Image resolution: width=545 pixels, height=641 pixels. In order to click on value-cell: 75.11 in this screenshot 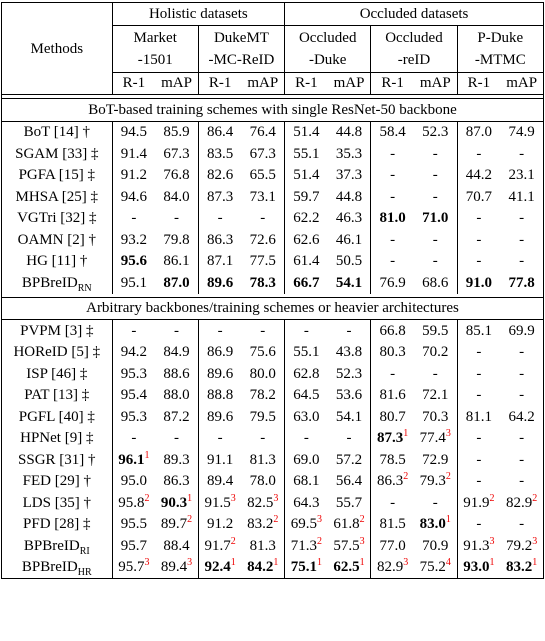, I will do `click(306, 567)`.